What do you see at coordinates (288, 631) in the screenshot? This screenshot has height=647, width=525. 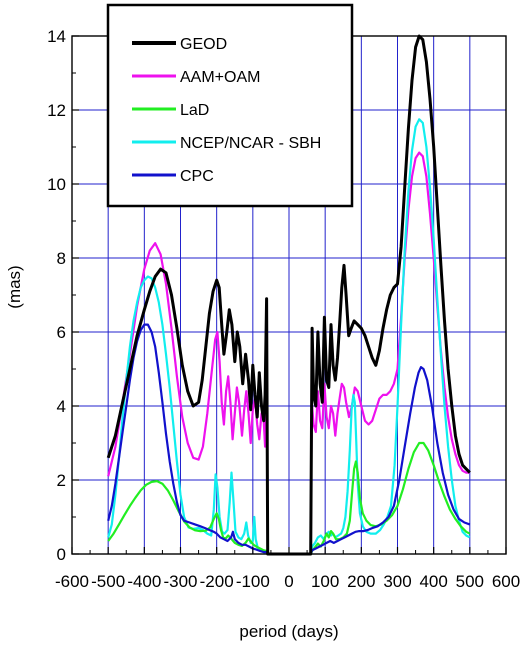 I see `x-axis-title: period (days)` at bounding box center [288, 631].